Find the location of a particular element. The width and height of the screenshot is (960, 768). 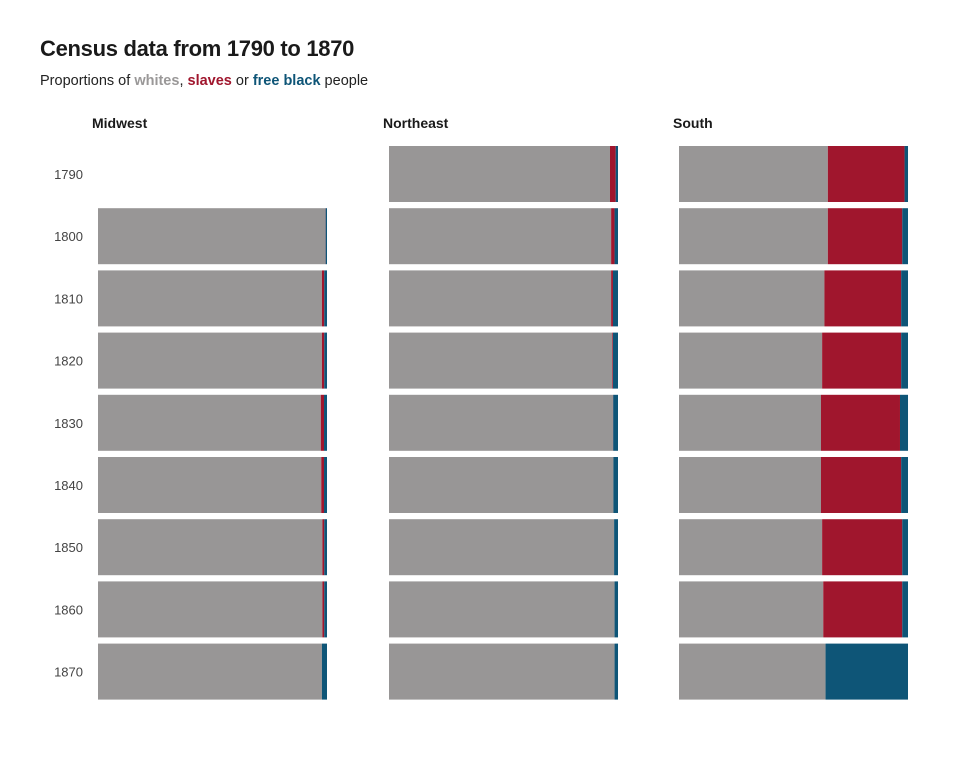

bar-south-1850-free-black is located at coordinates (905, 547).